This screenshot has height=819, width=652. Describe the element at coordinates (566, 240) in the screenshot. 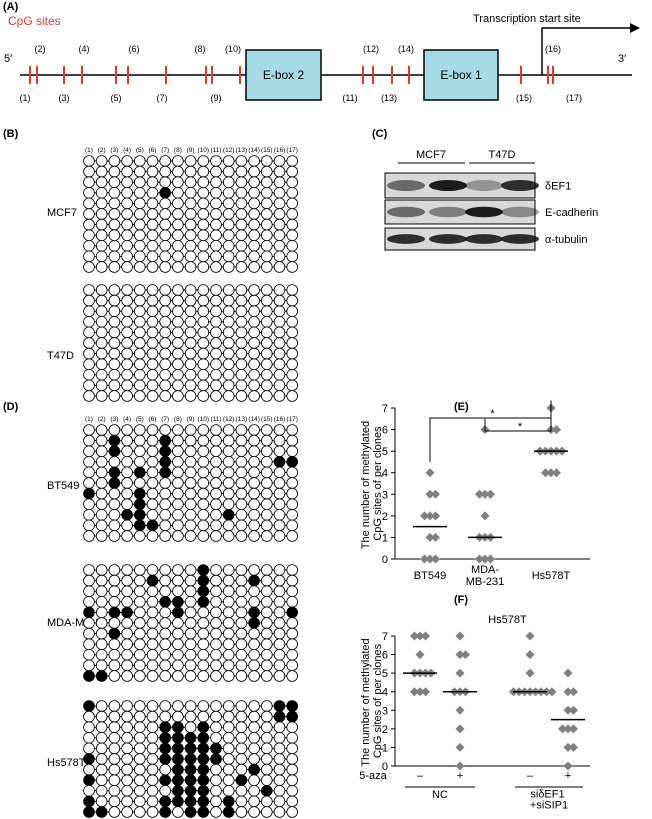

I see `protein-label: α-tubulin` at that location.